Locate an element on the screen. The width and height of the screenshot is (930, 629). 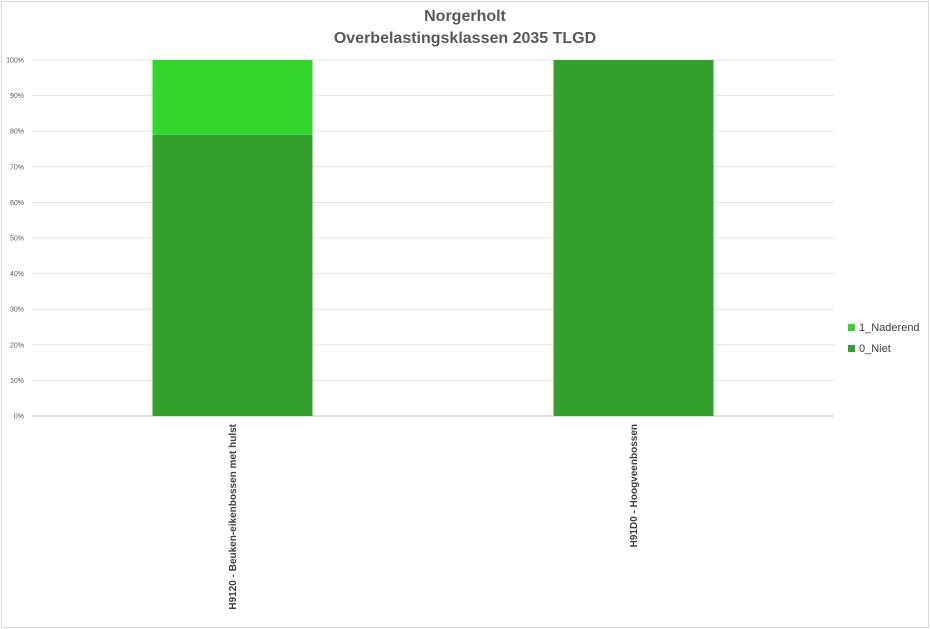
y-tick-label: 20% is located at coordinates (17, 345).